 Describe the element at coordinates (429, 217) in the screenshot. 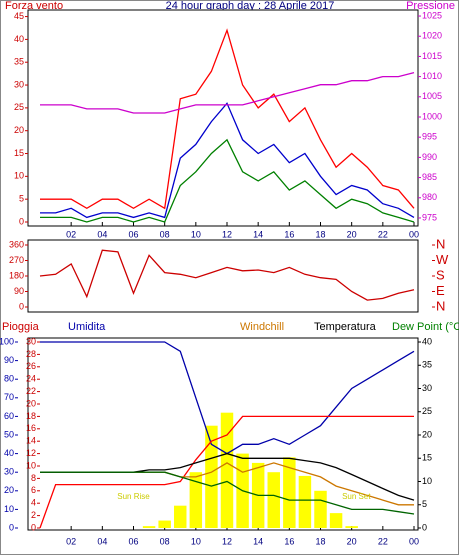

I see `y-tick-label: 975` at that location.